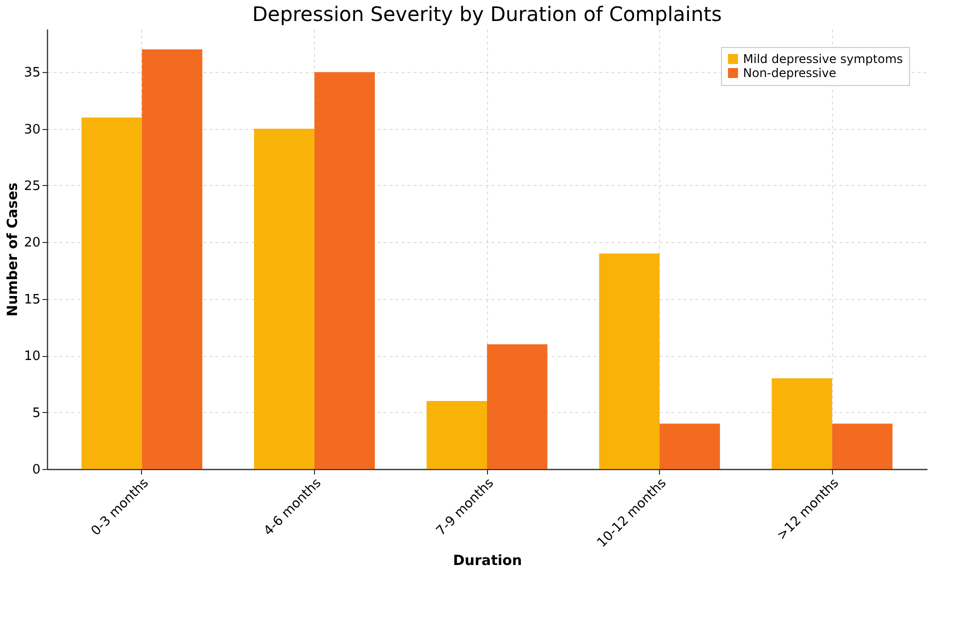 The width and height of the screenshot is (977, 634). I want to click on legend-label: Non-depressive, so click(789, 73).